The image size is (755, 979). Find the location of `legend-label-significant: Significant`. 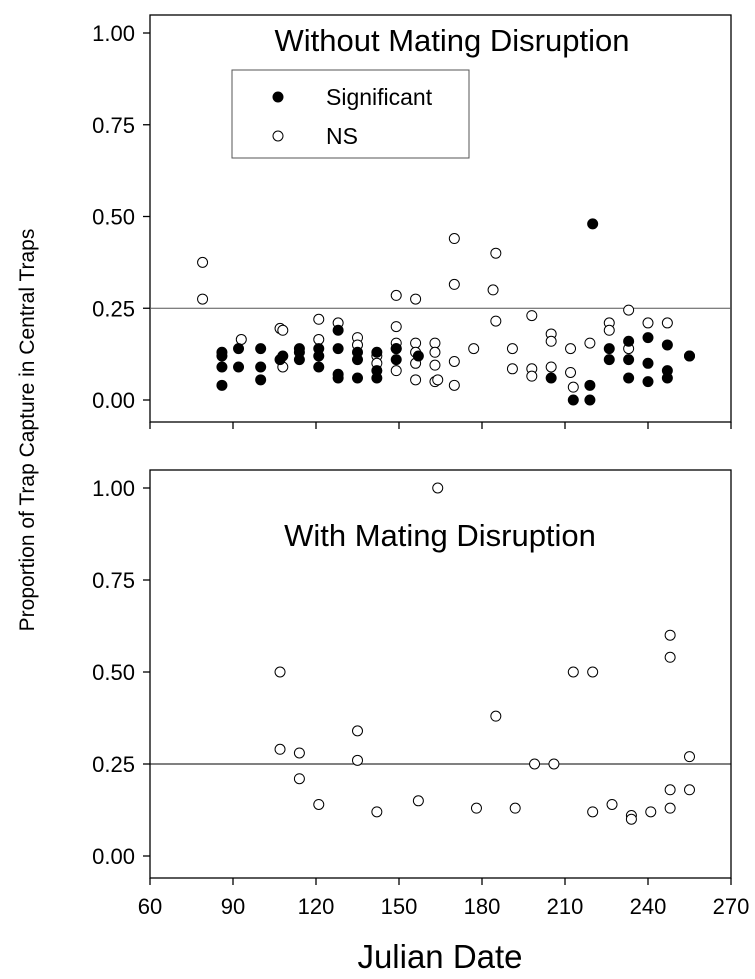

legend-label-significant: Significant is located at coordinates (379, 97).